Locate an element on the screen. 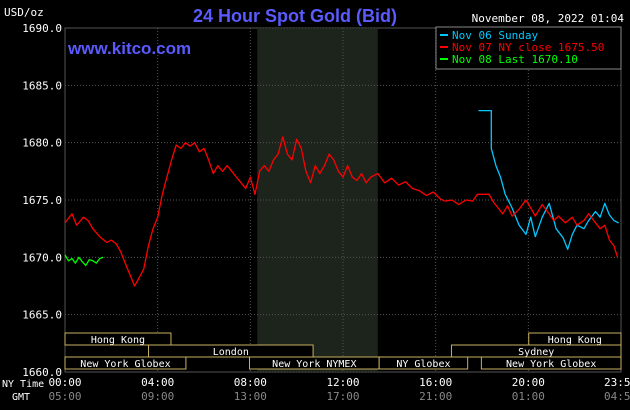 The width and height of the screenshot is (630, 410). x-tick-label-gmt: 01:00 is located at coordinates (528, 396).